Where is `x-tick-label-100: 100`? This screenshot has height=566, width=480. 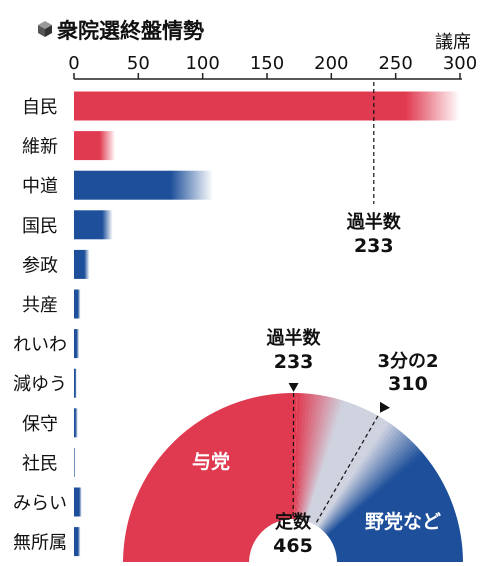
x-tick-label-100: 100 is located at coordinates (202, 63).